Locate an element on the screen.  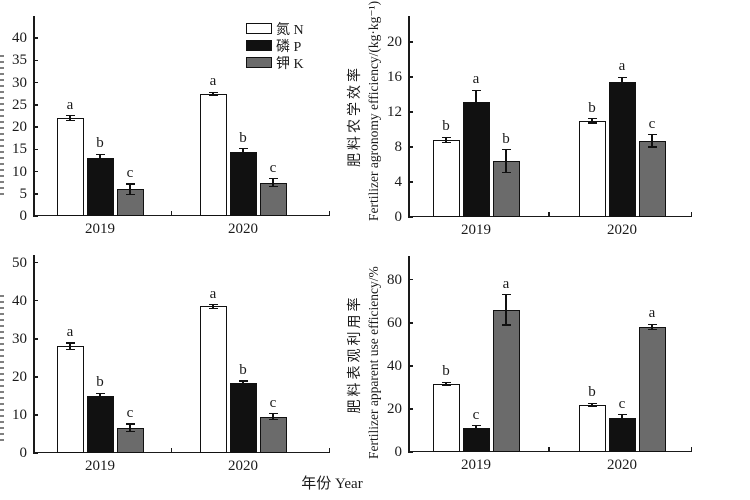
y-tick-label: 8 is located at coordinates (398, 147).